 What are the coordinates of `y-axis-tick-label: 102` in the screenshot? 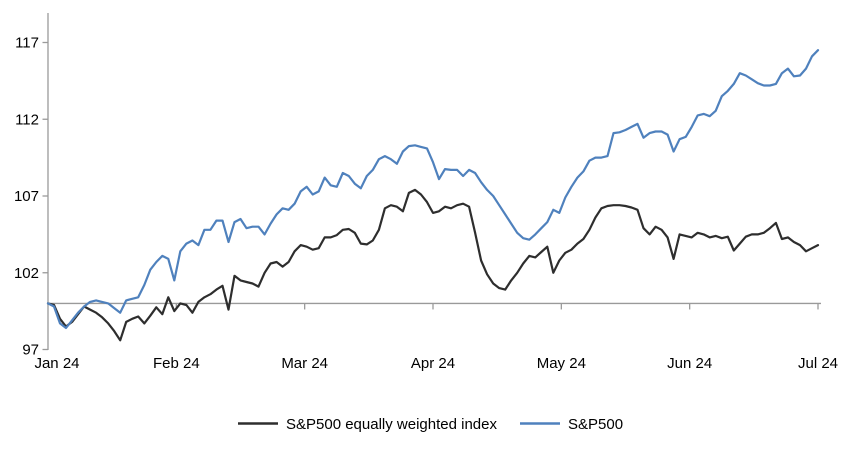 It's located at (26, 273).